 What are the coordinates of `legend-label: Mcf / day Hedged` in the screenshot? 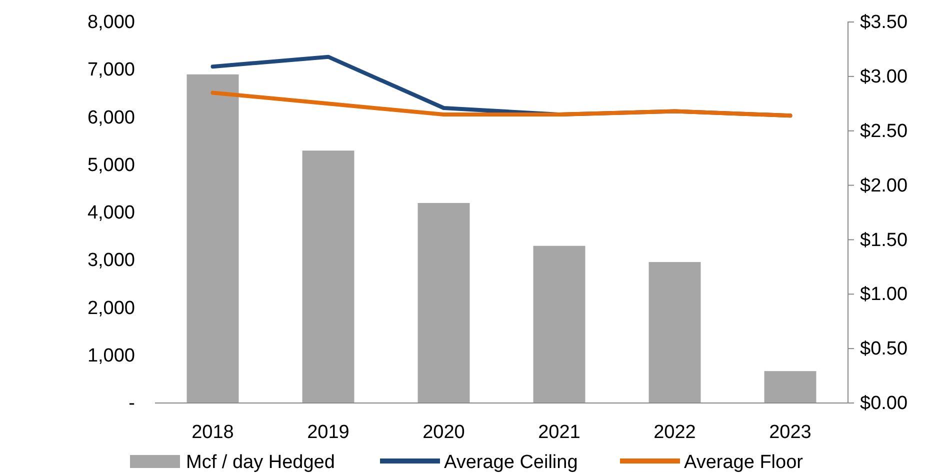 It's located at (260, 462).